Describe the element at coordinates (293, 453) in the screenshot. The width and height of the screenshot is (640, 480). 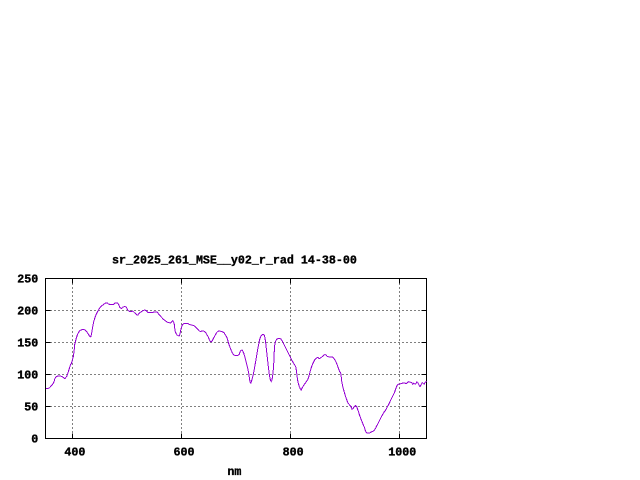
I see `svg-text: 800` at that location.